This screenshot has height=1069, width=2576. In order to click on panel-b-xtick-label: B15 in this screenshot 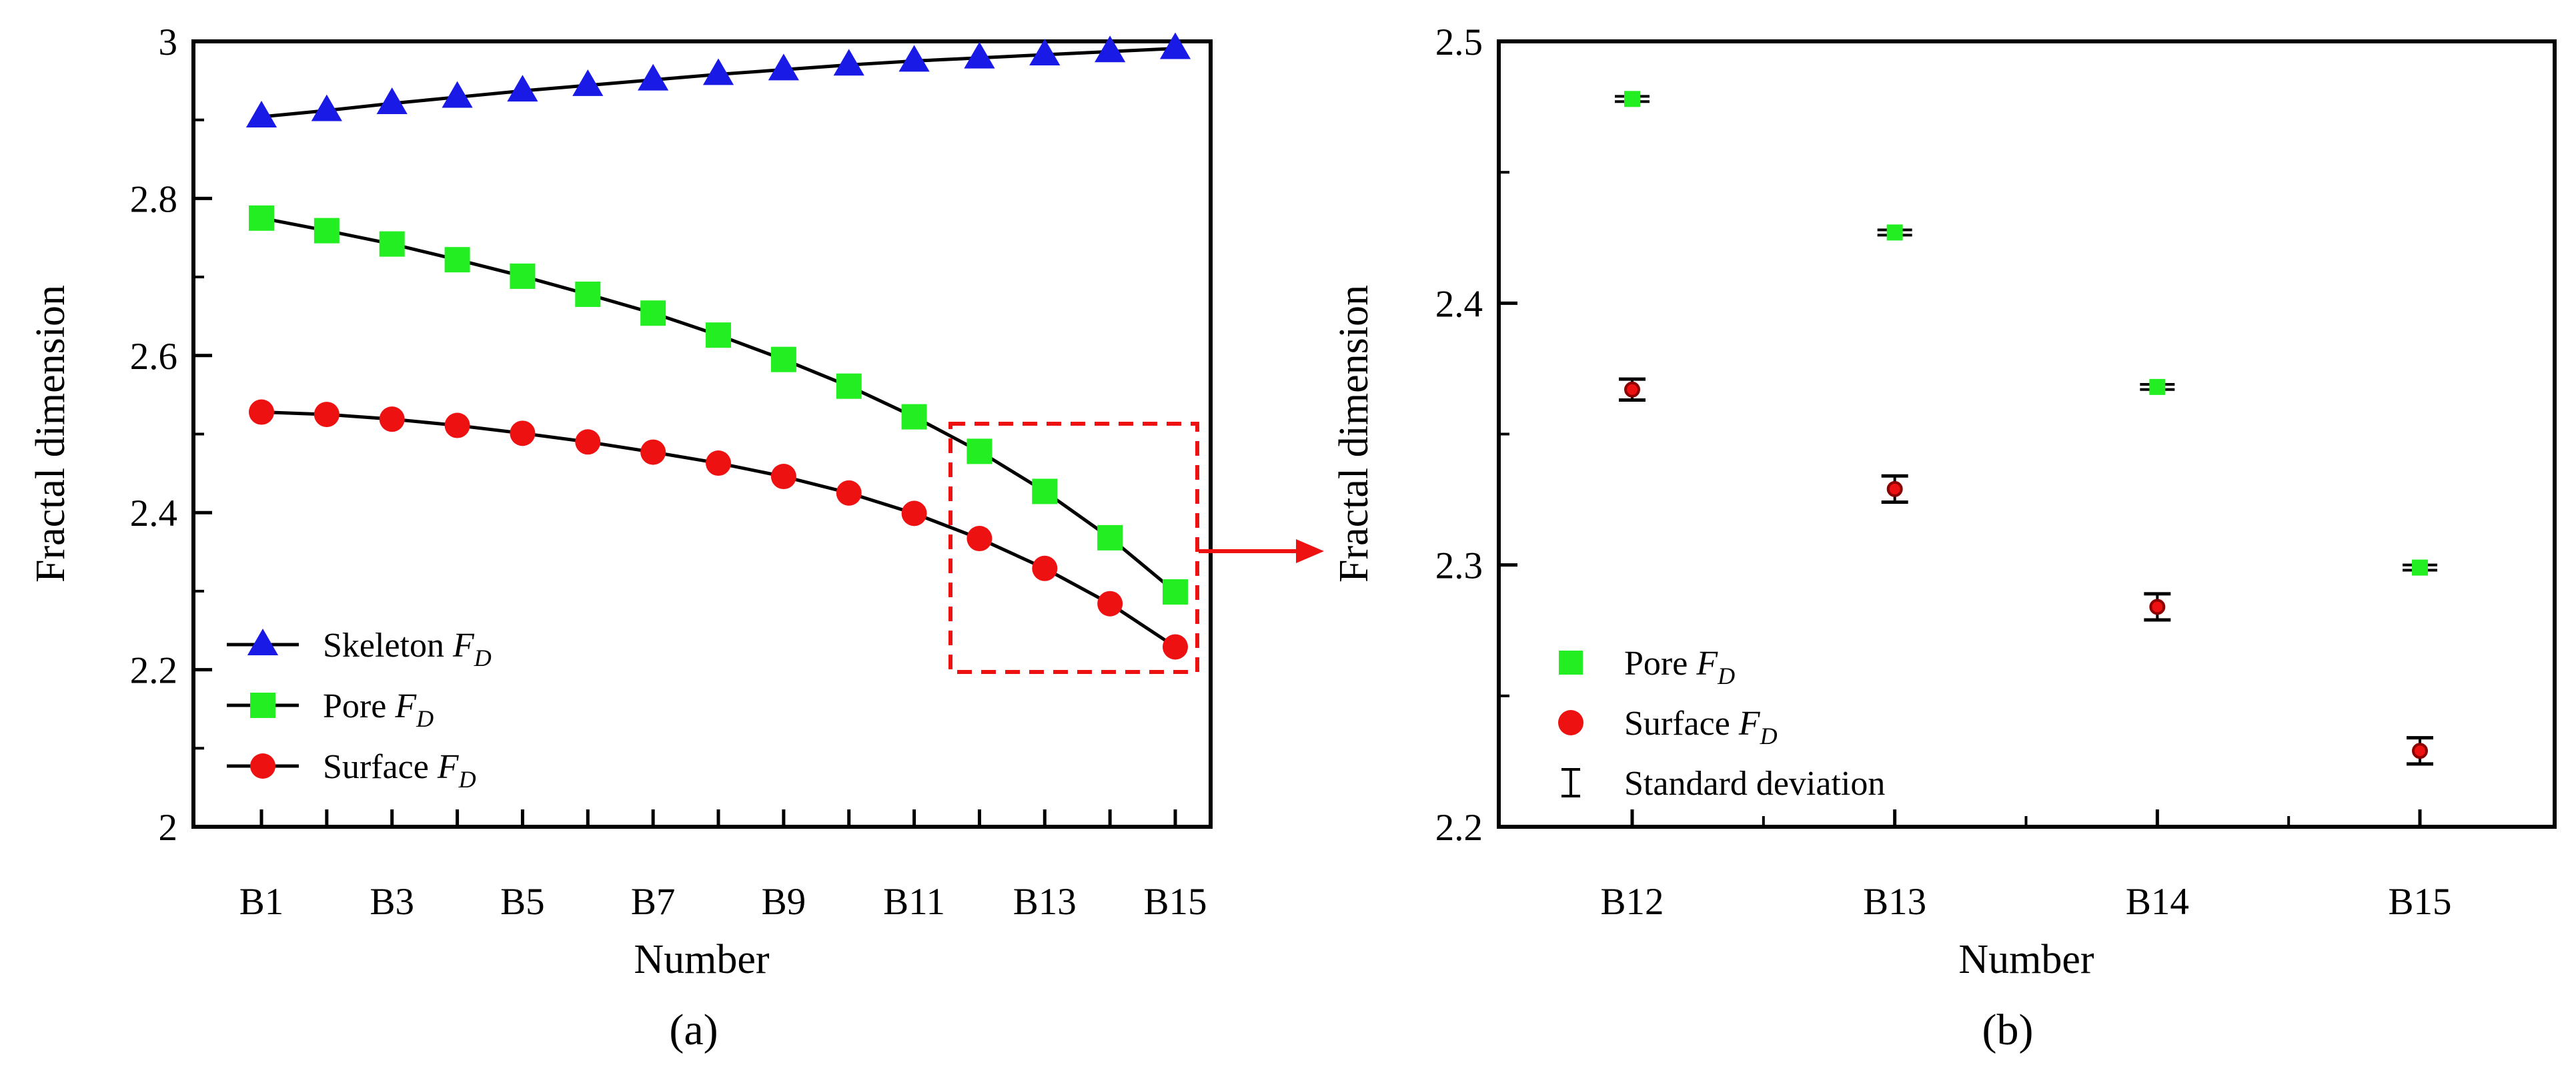, I will do `click(2419, 902)`.